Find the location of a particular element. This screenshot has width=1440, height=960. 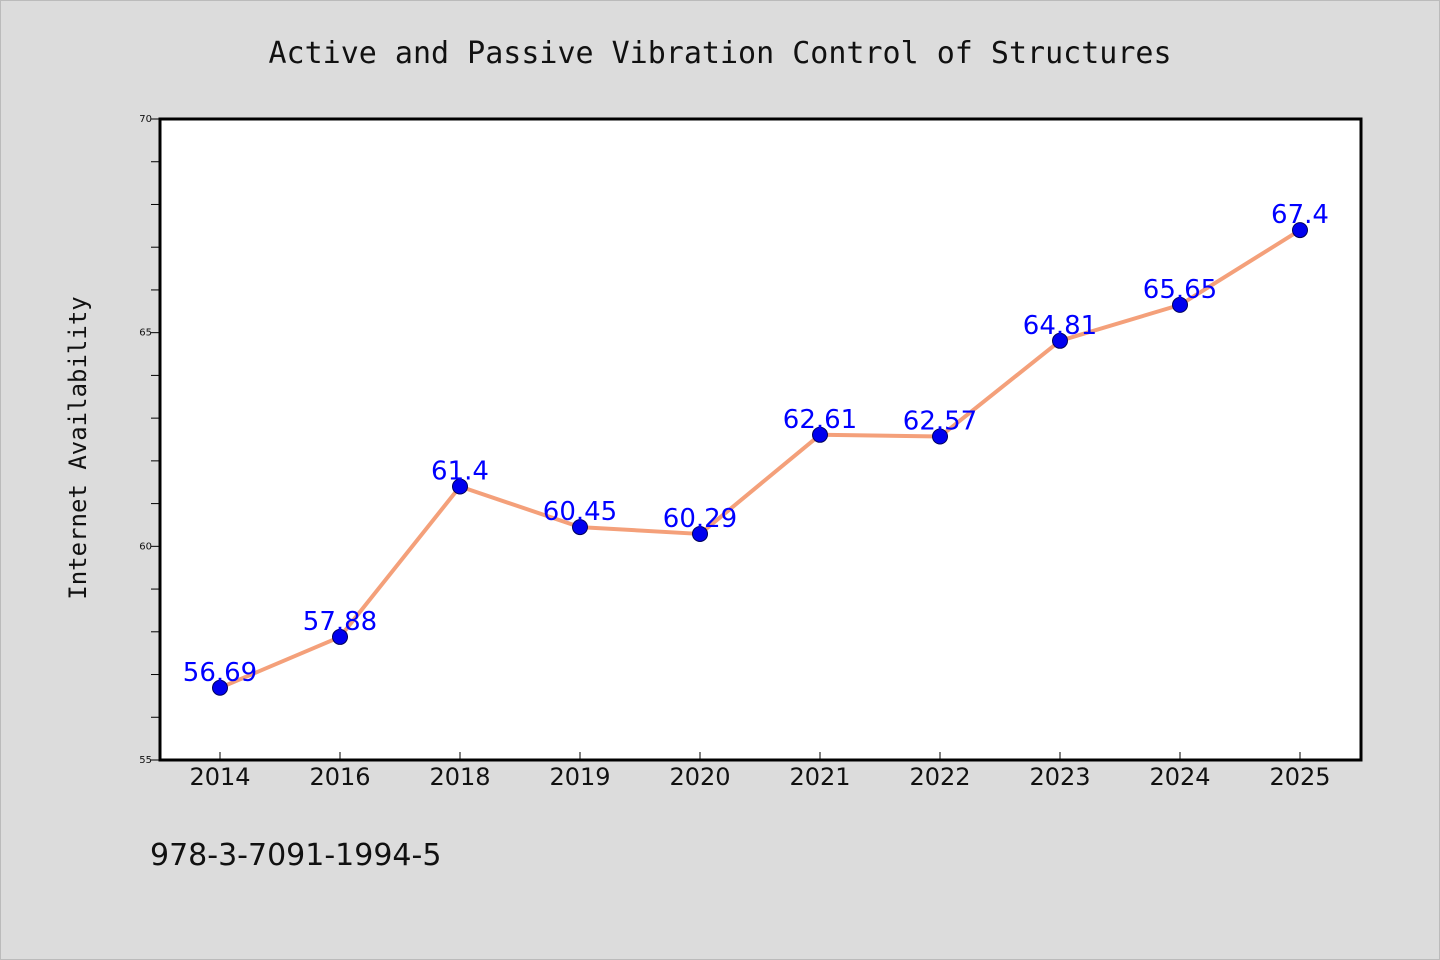

isbn-text: 978-3-7091-1994-5 is located at coordinates (295, 855).